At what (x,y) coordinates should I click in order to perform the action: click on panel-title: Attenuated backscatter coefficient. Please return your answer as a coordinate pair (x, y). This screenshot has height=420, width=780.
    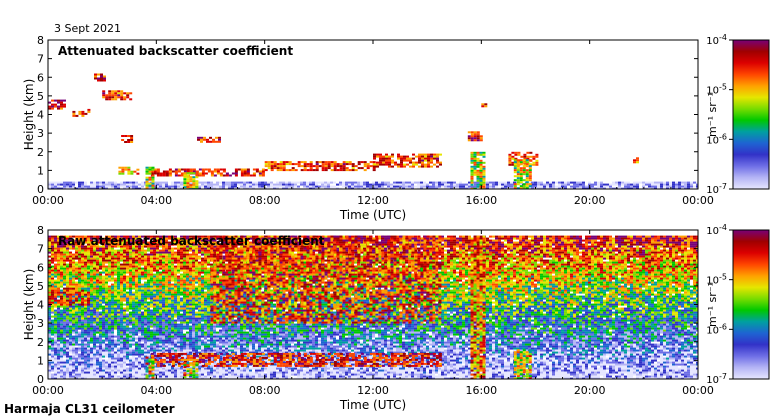
    Looking at the image, I should click on (175, 51).